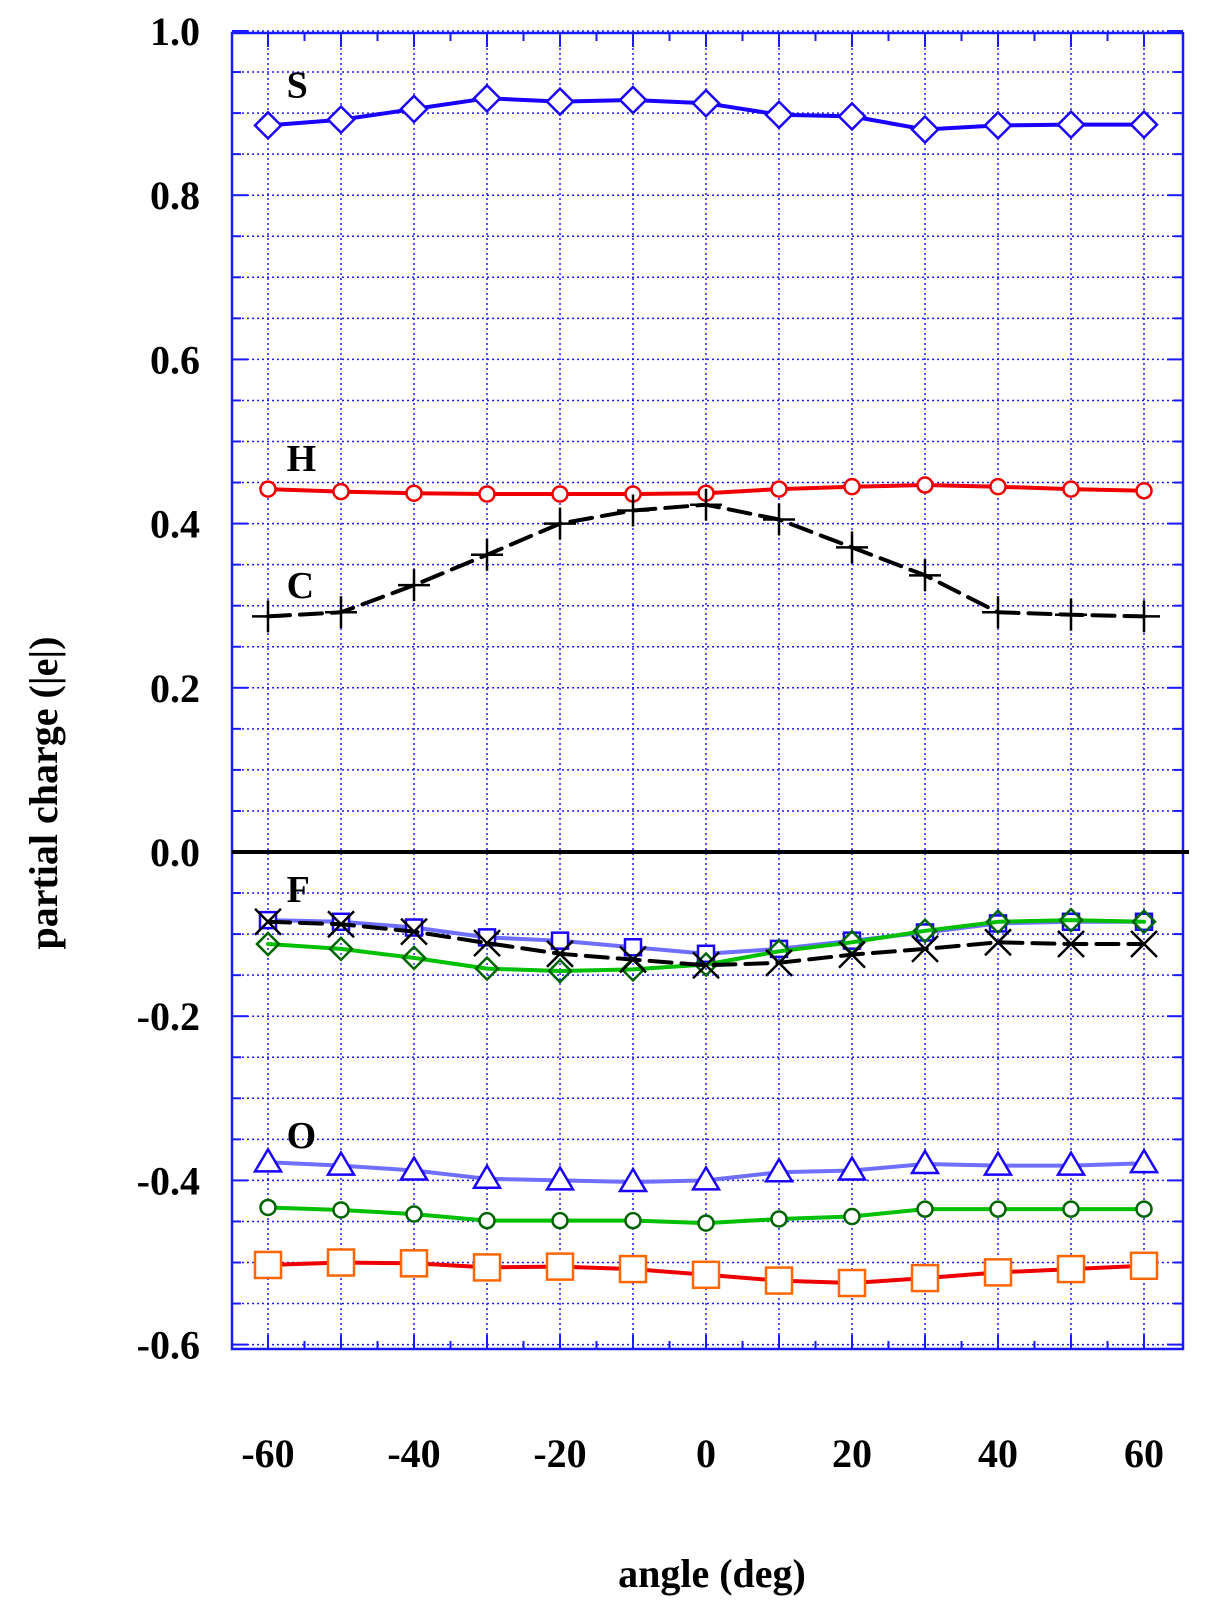 The width and height of the screenshot is (1219, 1616). I want to click on series-label-f: F, so click(298, 890).